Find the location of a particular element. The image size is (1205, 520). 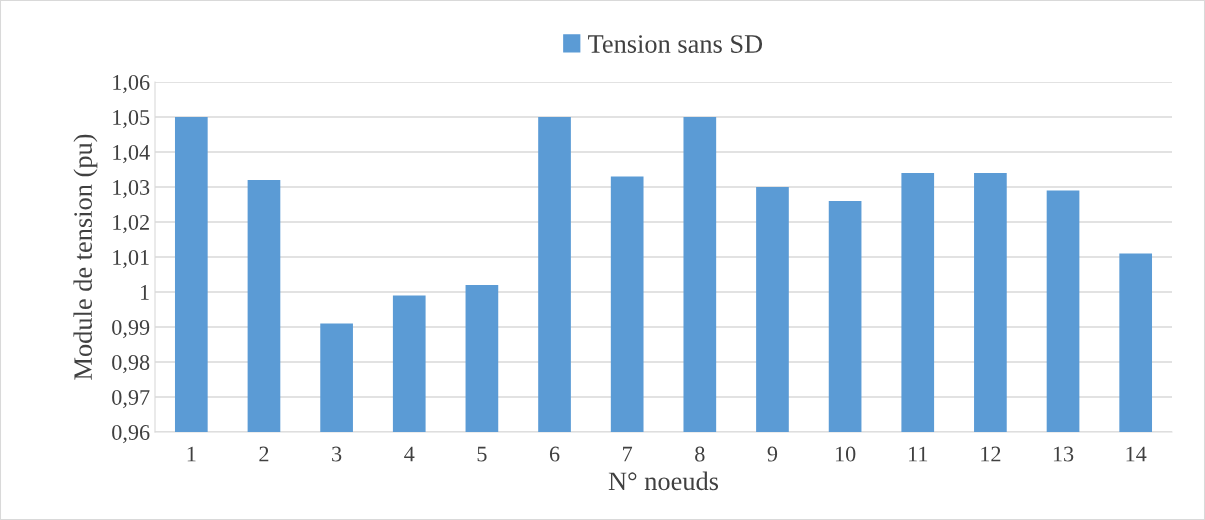

y-tick-label: 0,96 is located at coordinates (131, 434).